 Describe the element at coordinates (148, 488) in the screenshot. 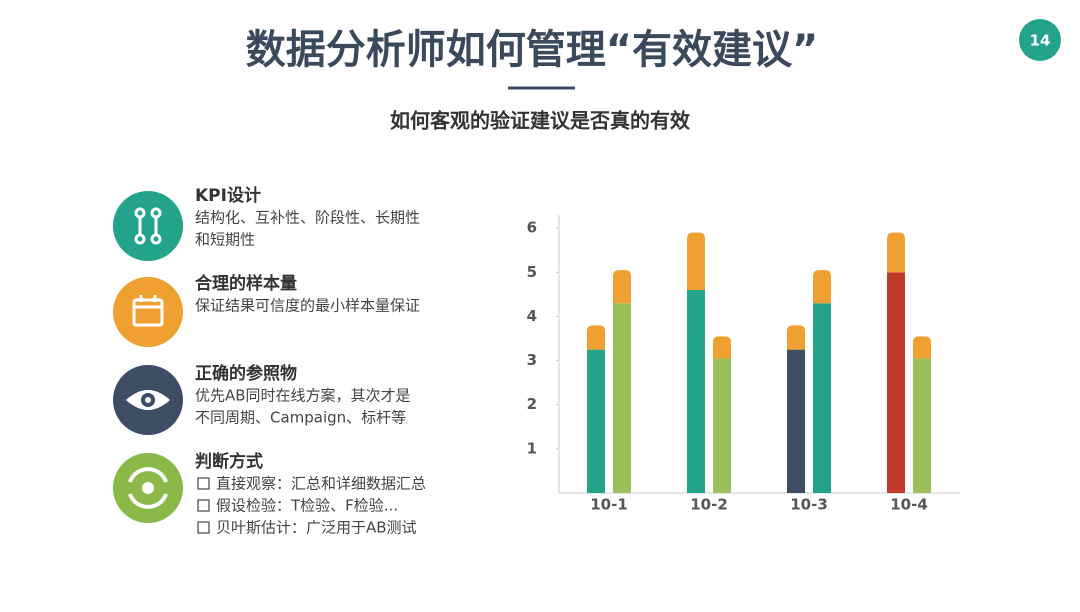

I see `icon-judge` at that location.